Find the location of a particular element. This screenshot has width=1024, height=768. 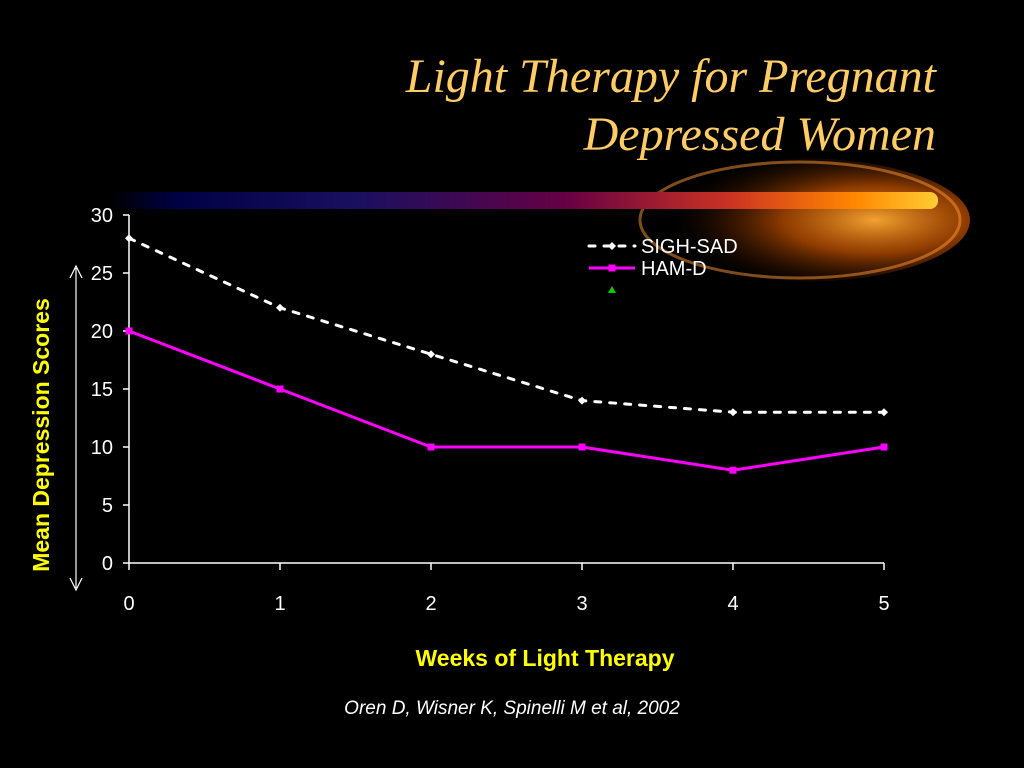

y-tick-label: 30 is located at coordinates (102, 216).